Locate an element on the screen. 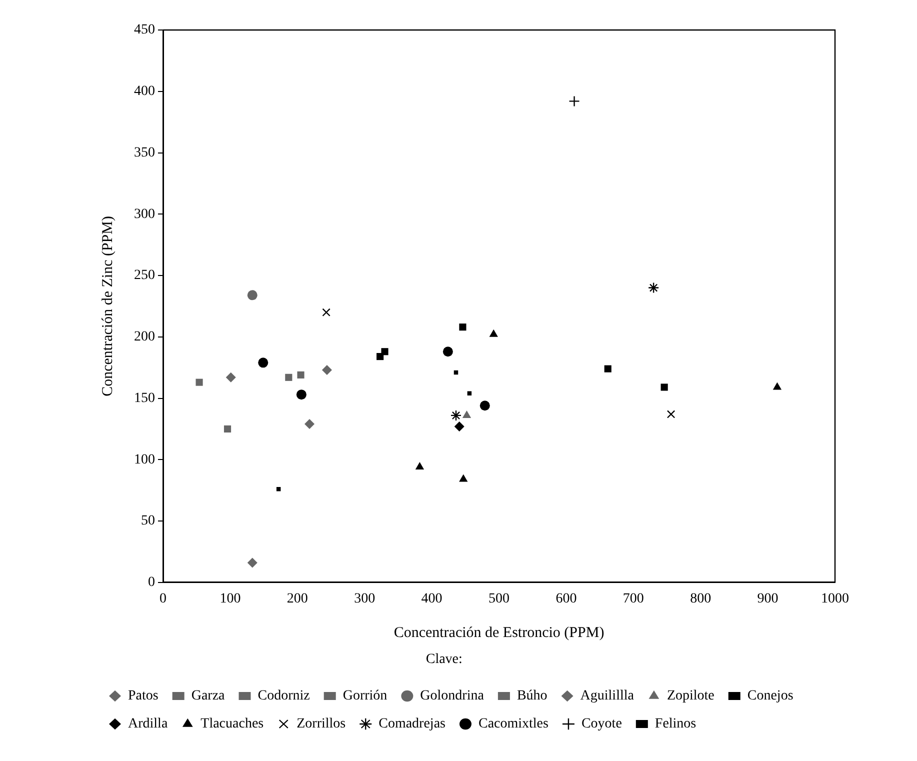  legend-label: Patos is located at coordinates (143, 696).